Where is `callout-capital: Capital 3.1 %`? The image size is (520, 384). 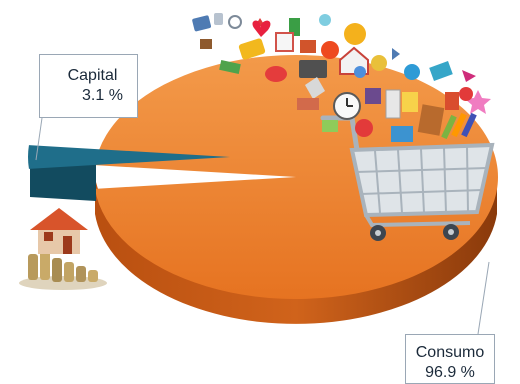
callout-capital: Capital 3.1 % is located at coordinates (88, 86).